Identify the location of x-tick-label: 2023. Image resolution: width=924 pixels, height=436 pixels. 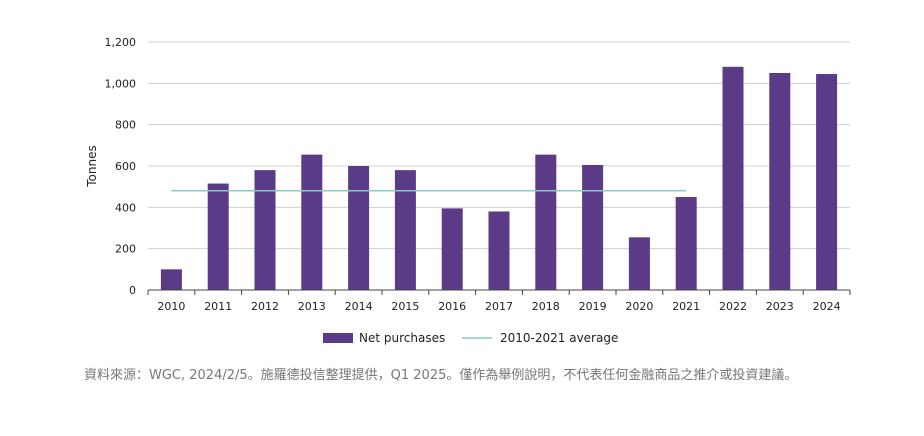
(780, 306).